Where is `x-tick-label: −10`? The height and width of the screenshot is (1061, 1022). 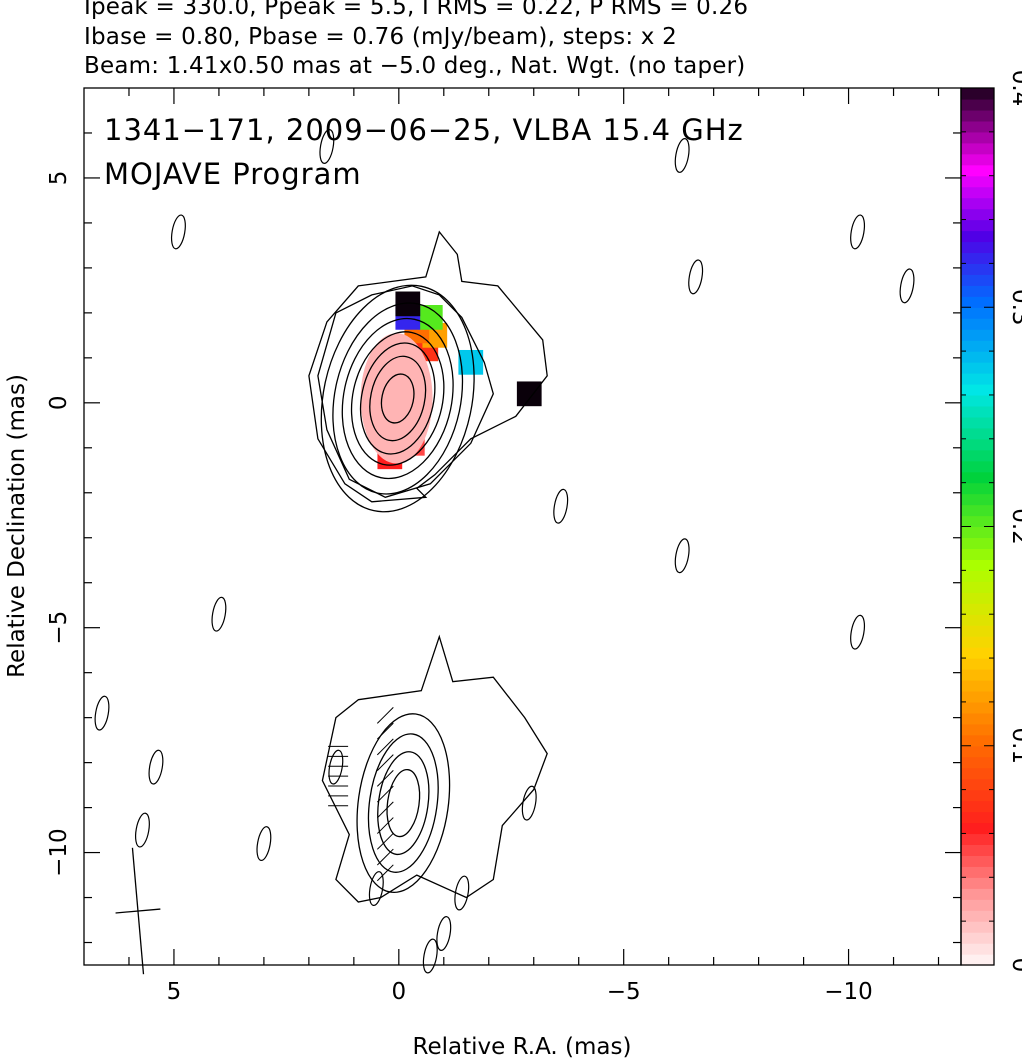
x-tick-label: −10 is located at coordinates (848, 992).